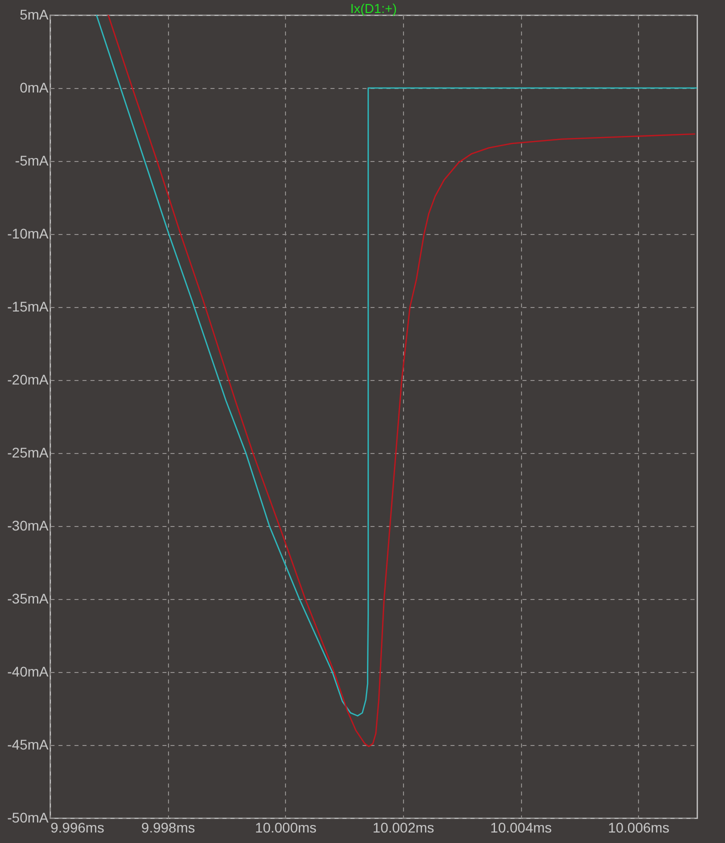 This screenshot has height=843, width=725. What do you see at coordinates (28, 526) in the screenshot?
I see `y-tick-label: -30mA` at bounding box center [28, 526].